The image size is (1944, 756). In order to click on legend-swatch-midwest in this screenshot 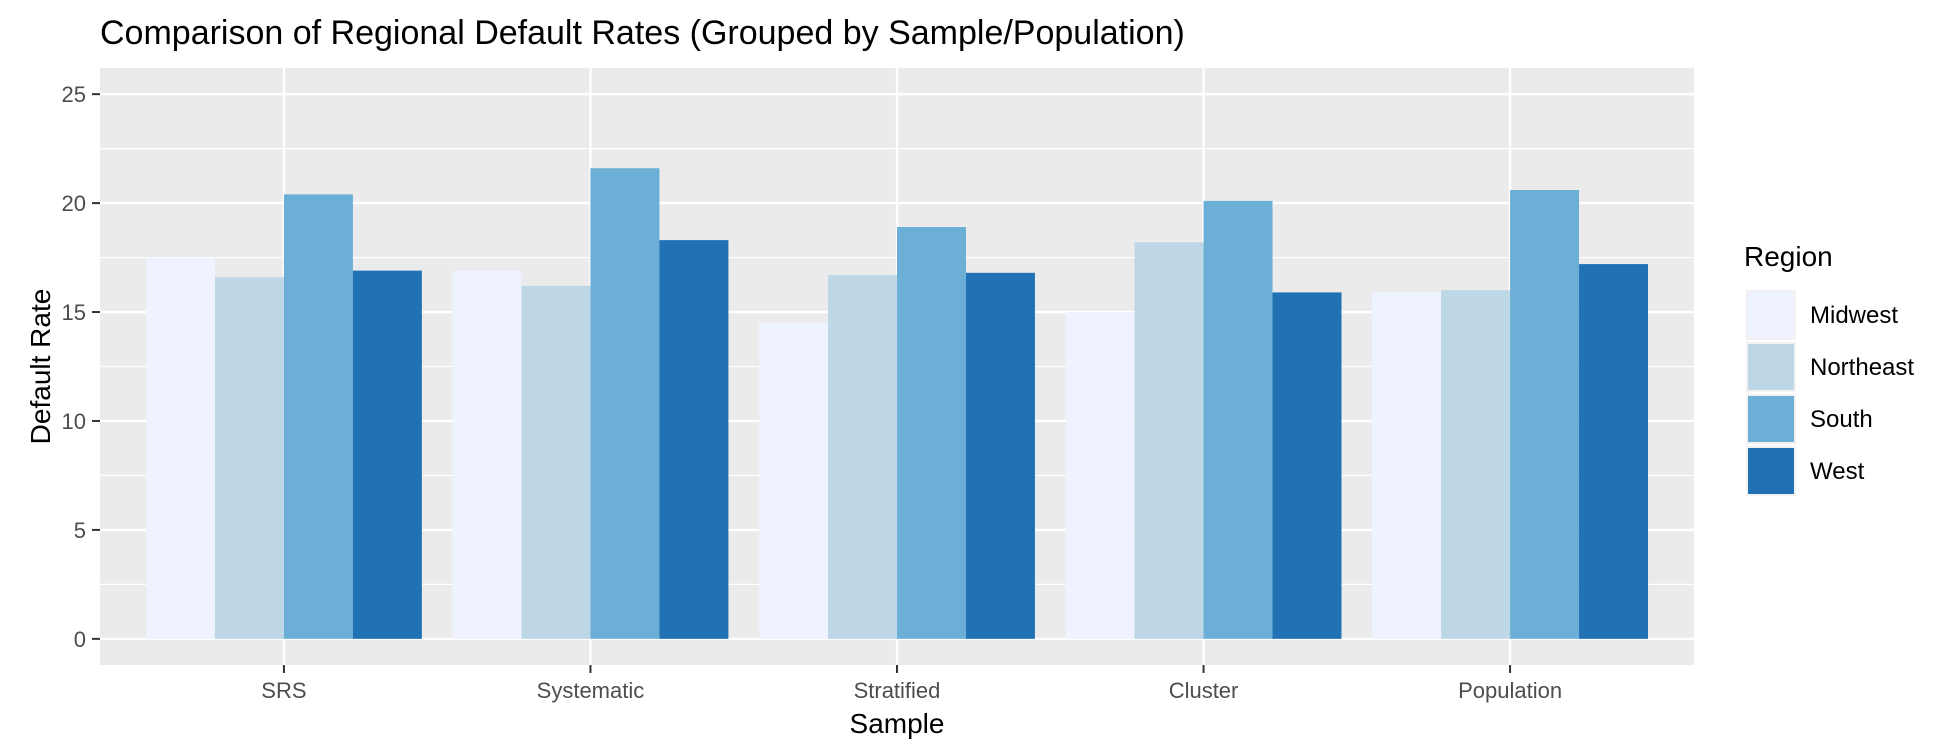, I will do `click(1771, 315)`.